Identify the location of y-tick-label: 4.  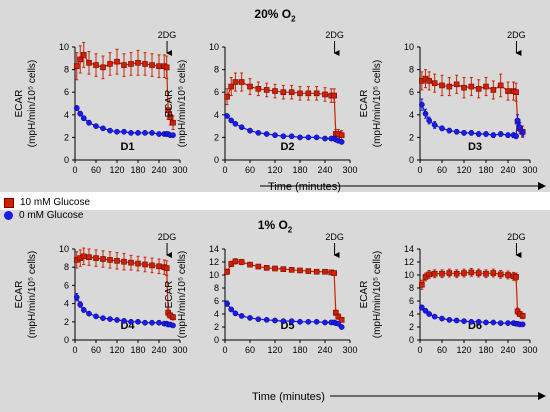
(216, 314).